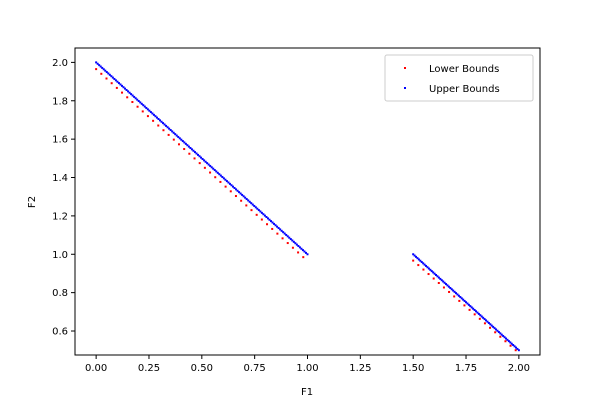 The width and height of the screenshot is (600, 400). What do you see at coordinates (459, 78) in the screenshot?
I see `legend: Lower Bounds Upper Bounds` at bounding box center [459, 78].